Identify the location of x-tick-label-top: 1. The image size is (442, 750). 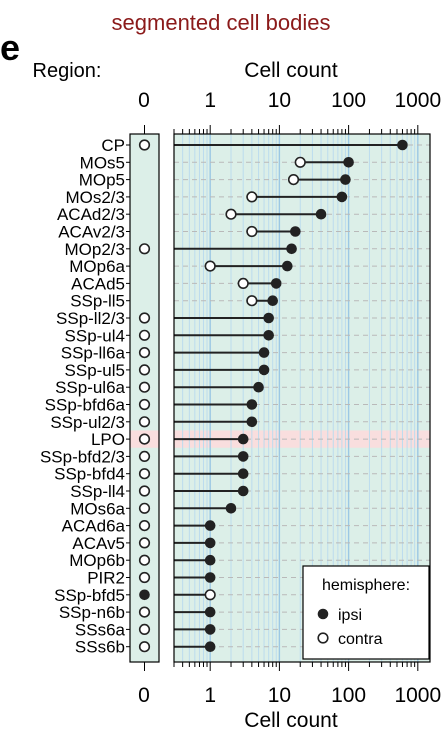
(210, 100).